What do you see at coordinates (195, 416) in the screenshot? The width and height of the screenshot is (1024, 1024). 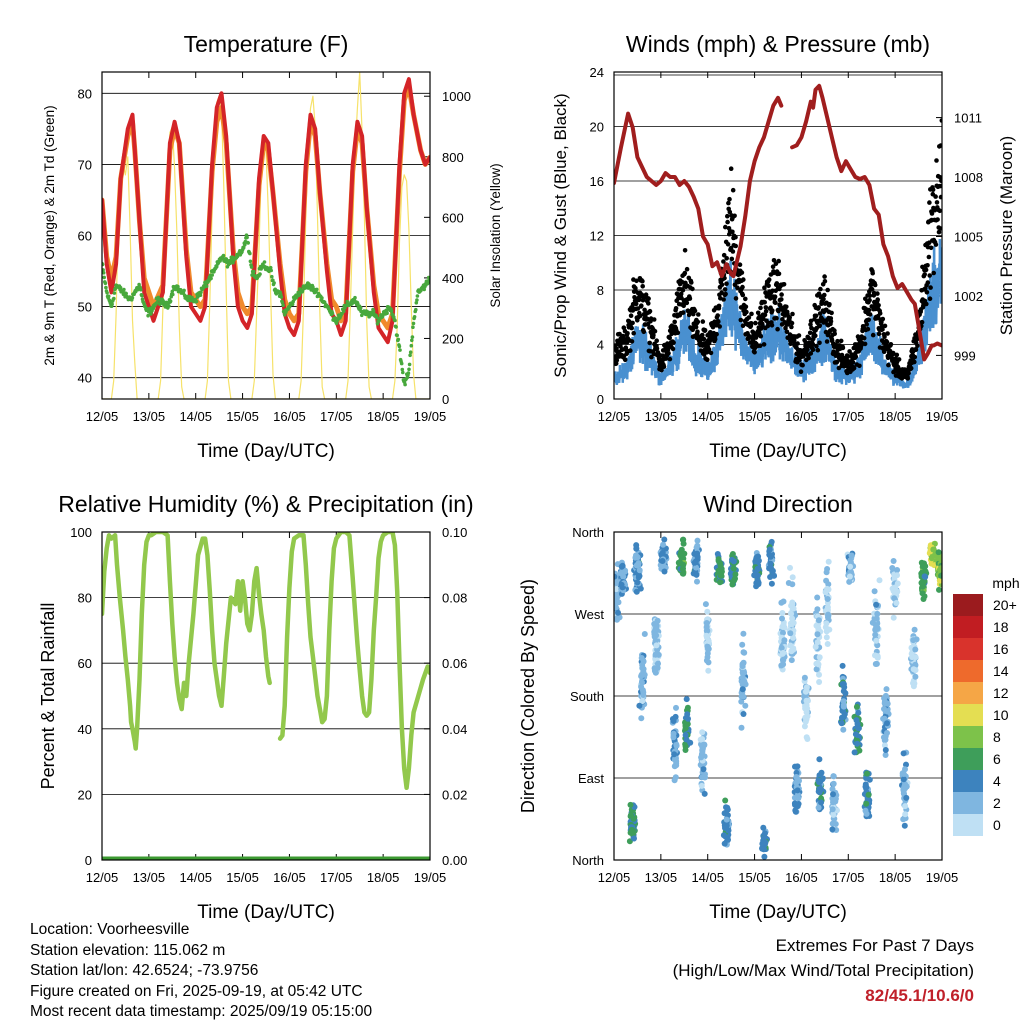 I see `x-tick-label: 14/05` at bounding box center [195, 416].